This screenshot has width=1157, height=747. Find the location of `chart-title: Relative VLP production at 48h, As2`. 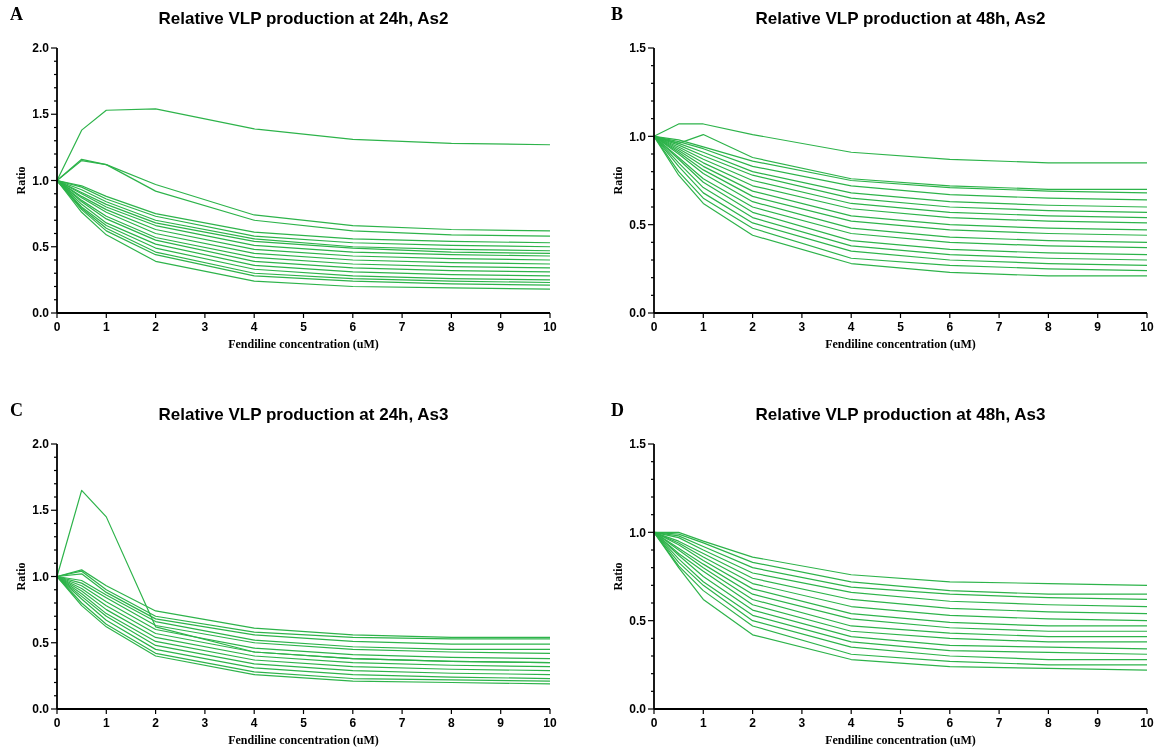

chart-title: Relative VLP production at 48h, As2 is located at coordinates (900, 18).